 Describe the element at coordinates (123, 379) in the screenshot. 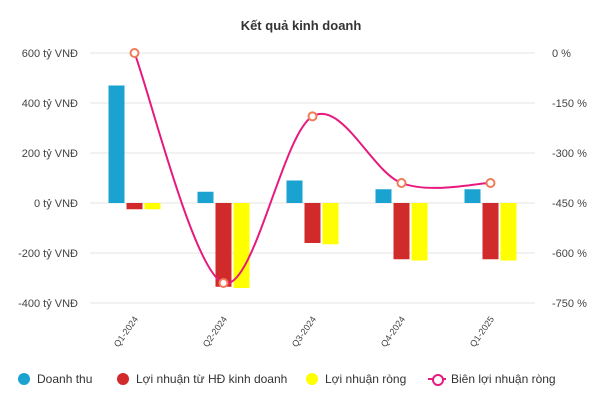

I see `operating-profit-dot-icon` at that location.